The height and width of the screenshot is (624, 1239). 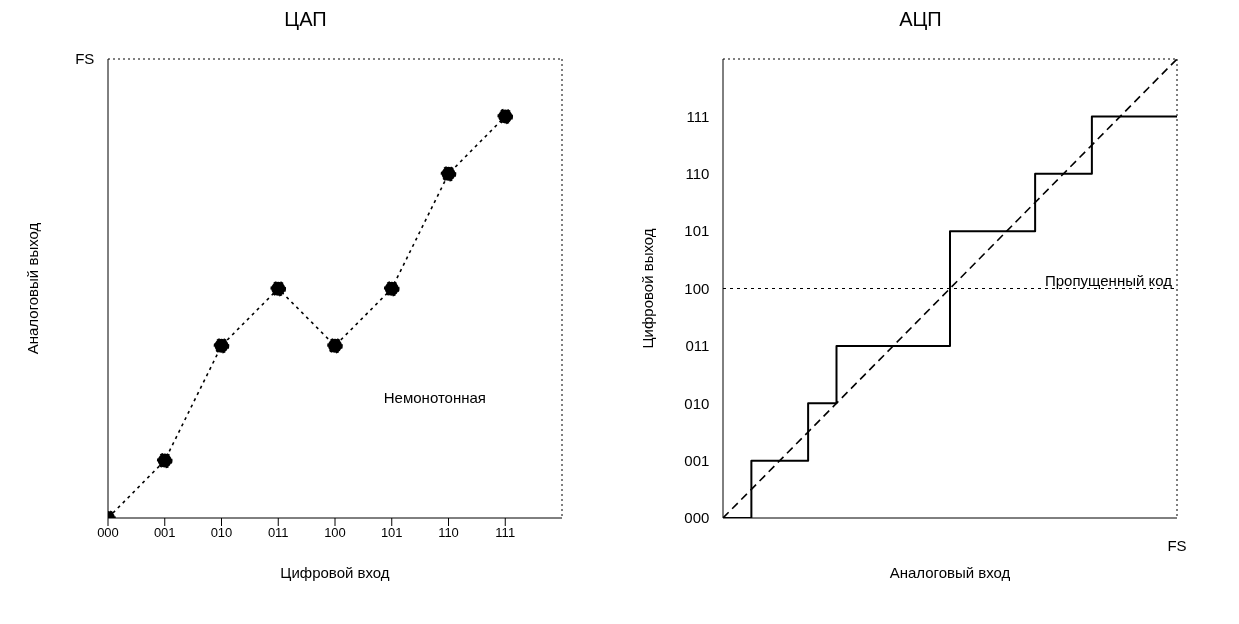 I want to click on y-axis-title: Цифровой выход, so click(x=648, y=288).